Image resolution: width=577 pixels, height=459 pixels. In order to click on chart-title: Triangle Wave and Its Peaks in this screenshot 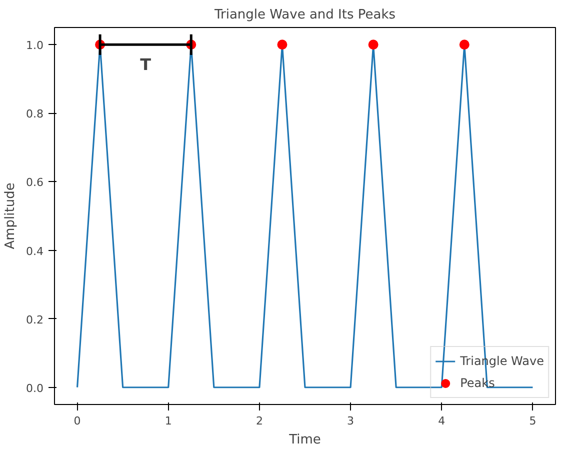, I will do `click(304, 15)`.